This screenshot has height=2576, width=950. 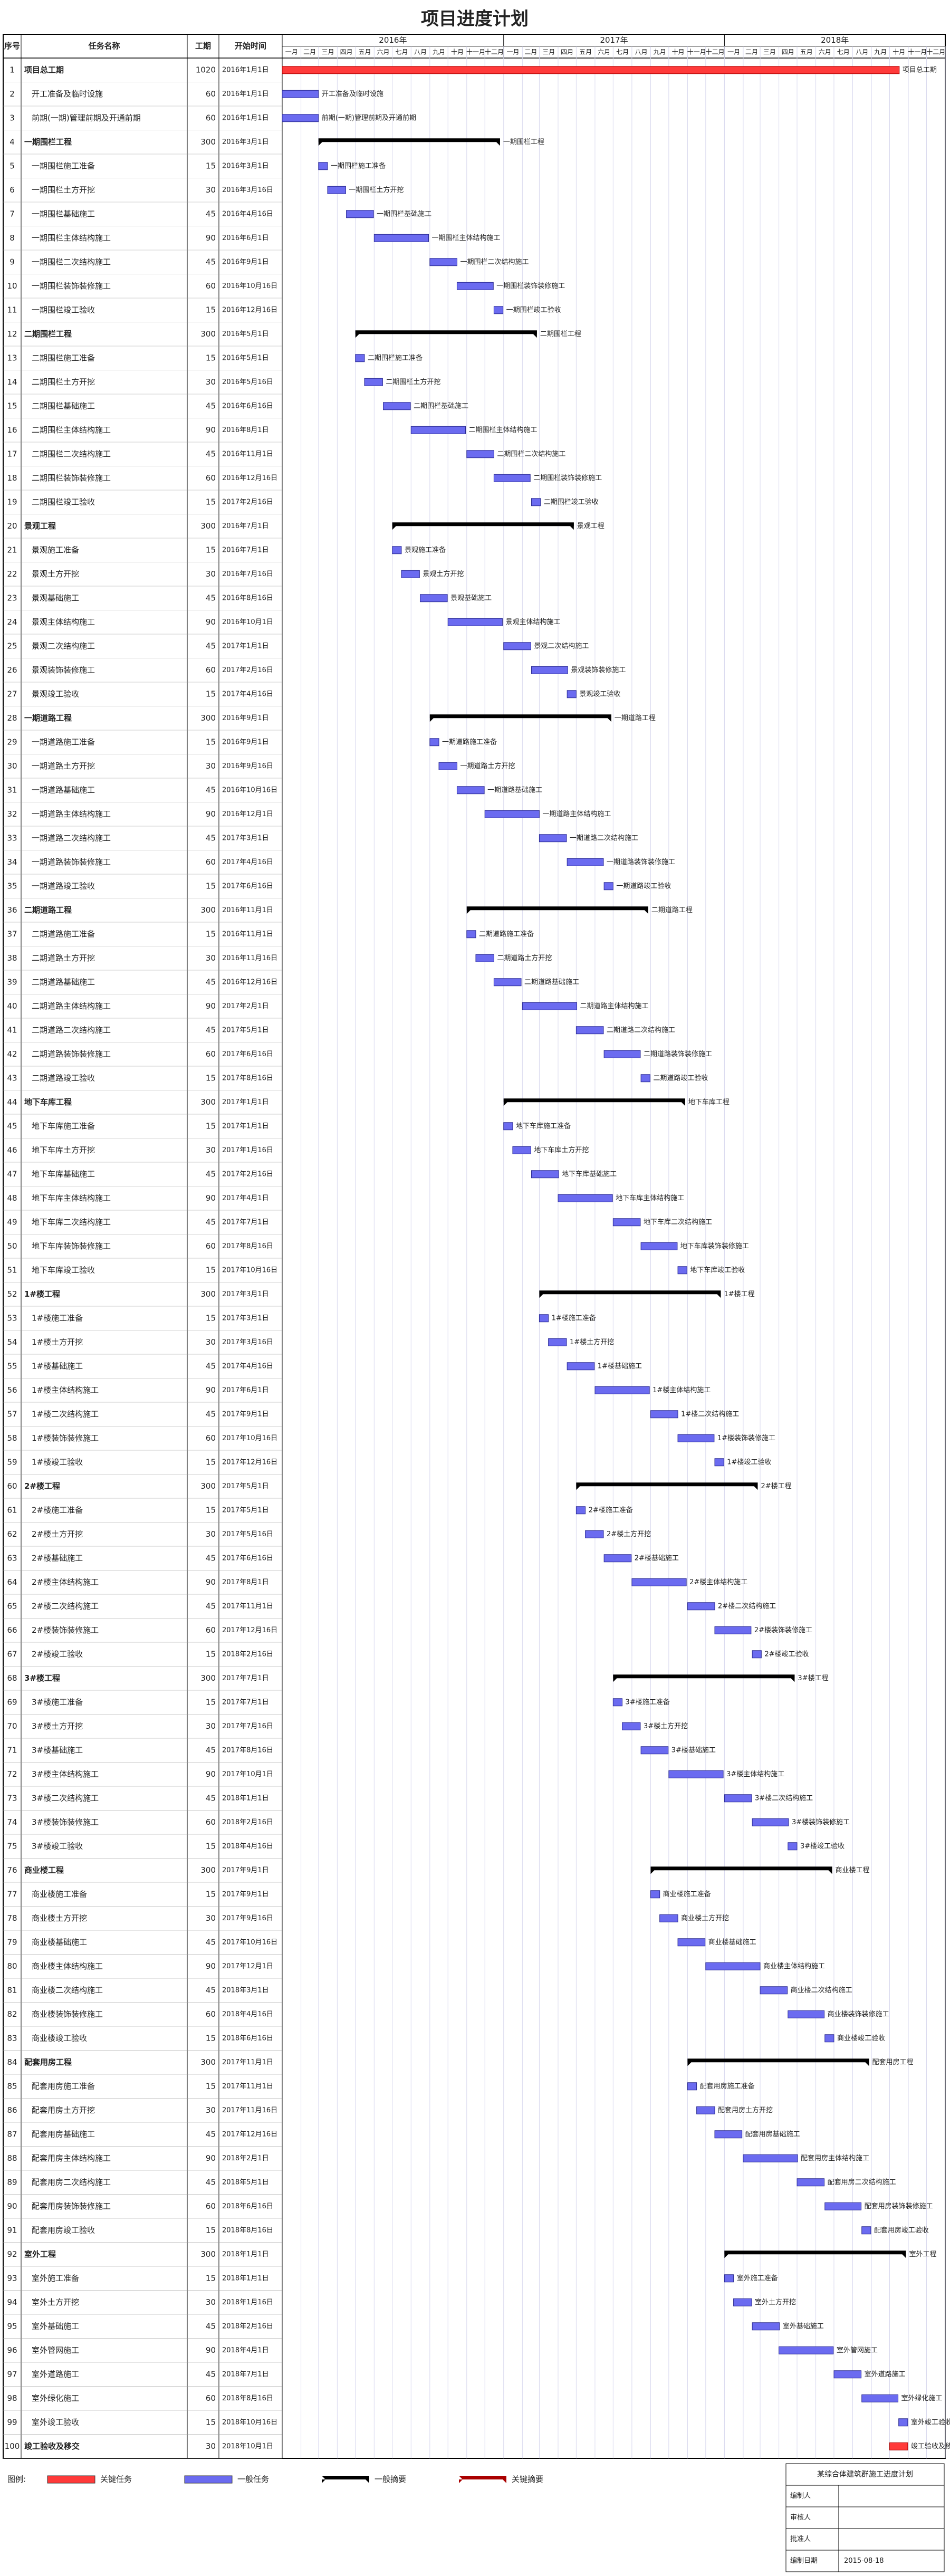 What do you see at coordinates (104, 46) in the screenshot?
I see `column-header: 任务名称` at bounding box center [104, 46].